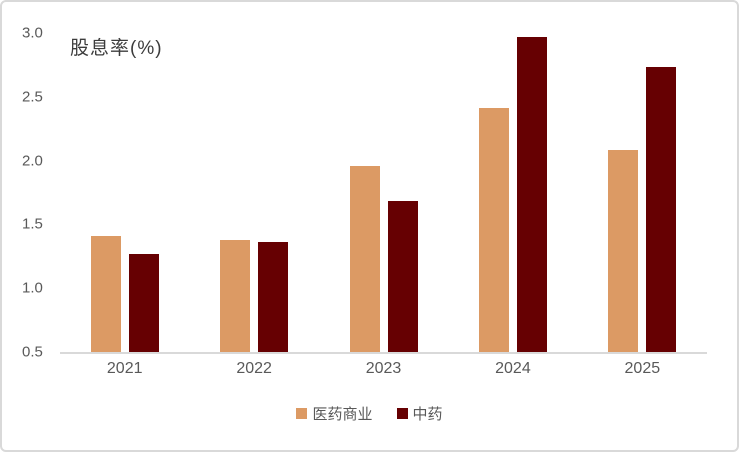 Image resolution: width=739 pixels, height=452 pixels. Describe the element at coordinates (124, 368) in the screenshot. I see `x-axis-label-2021: 2021` at that location.